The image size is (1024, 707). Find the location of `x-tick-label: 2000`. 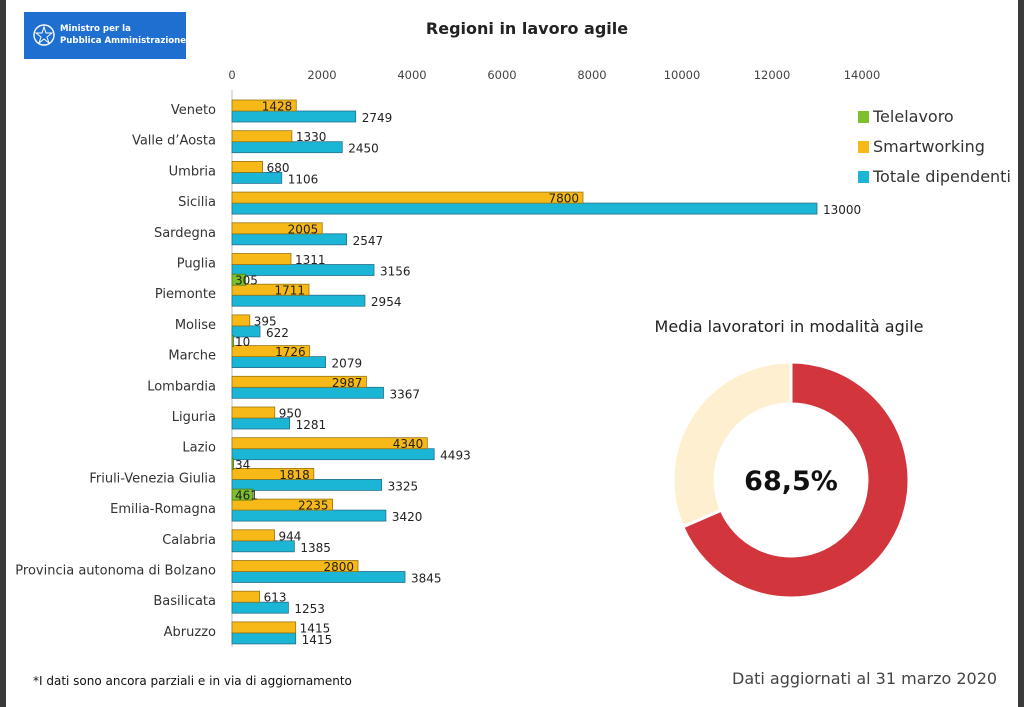

x-tick-label: 2000 is located at coordinates (321, 75).